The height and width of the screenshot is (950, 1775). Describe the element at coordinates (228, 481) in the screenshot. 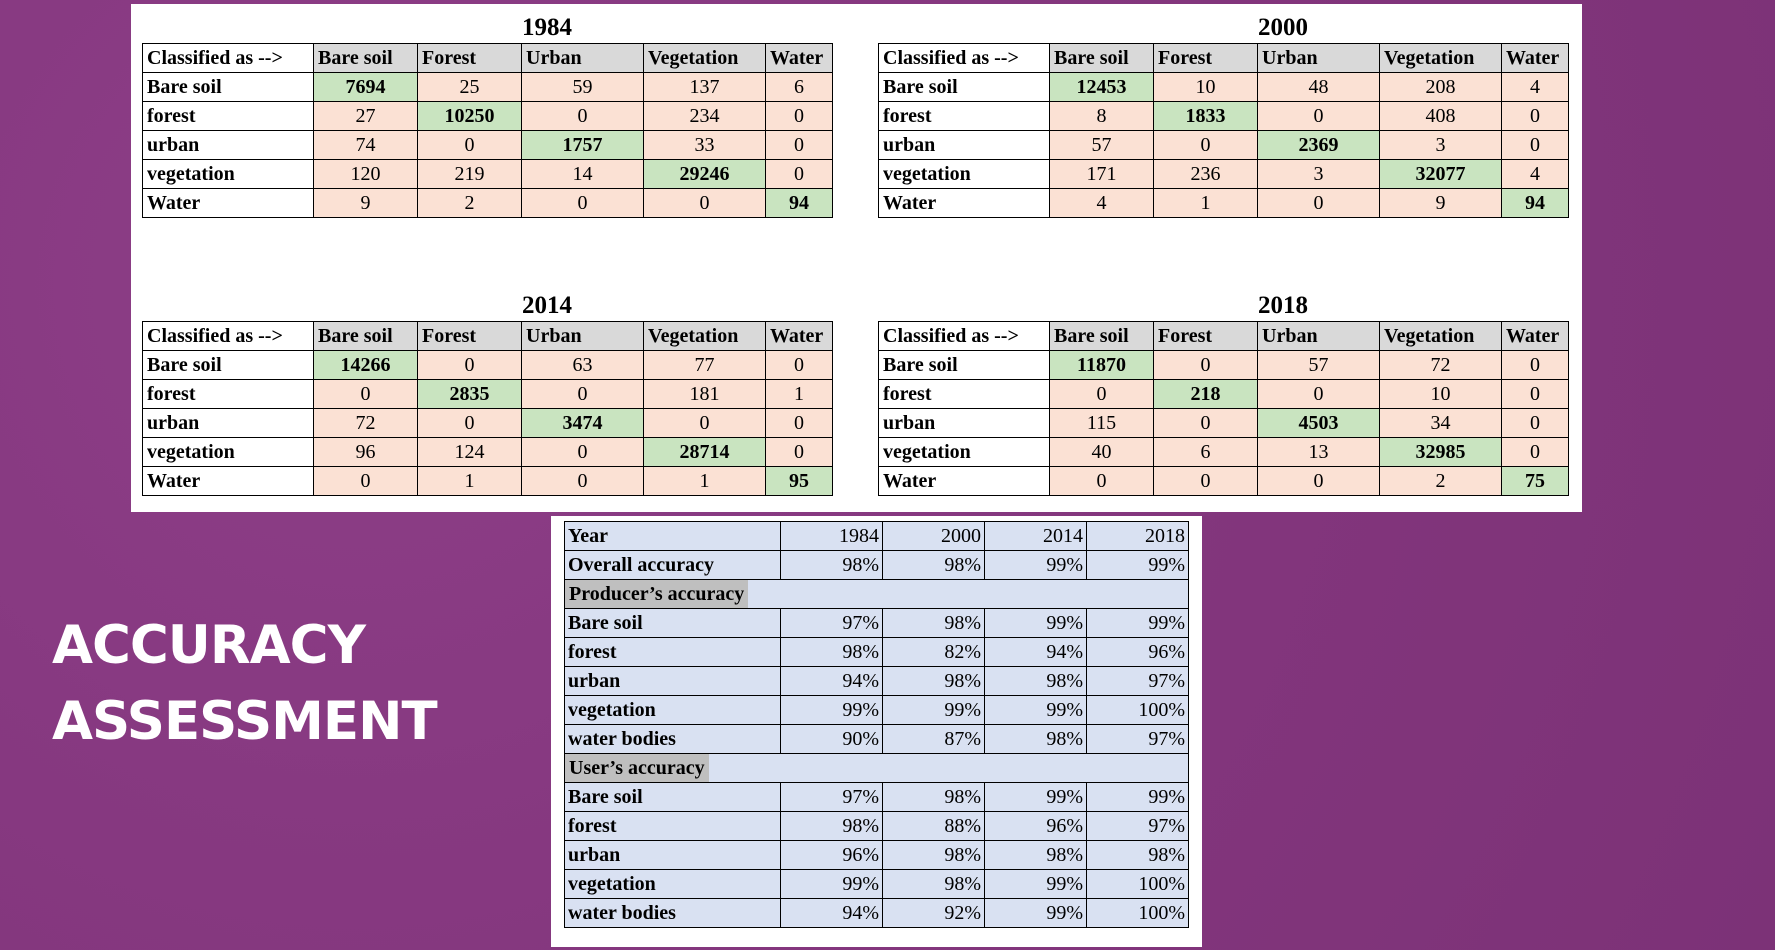

I see `matrix-row-label: Water` at that location.